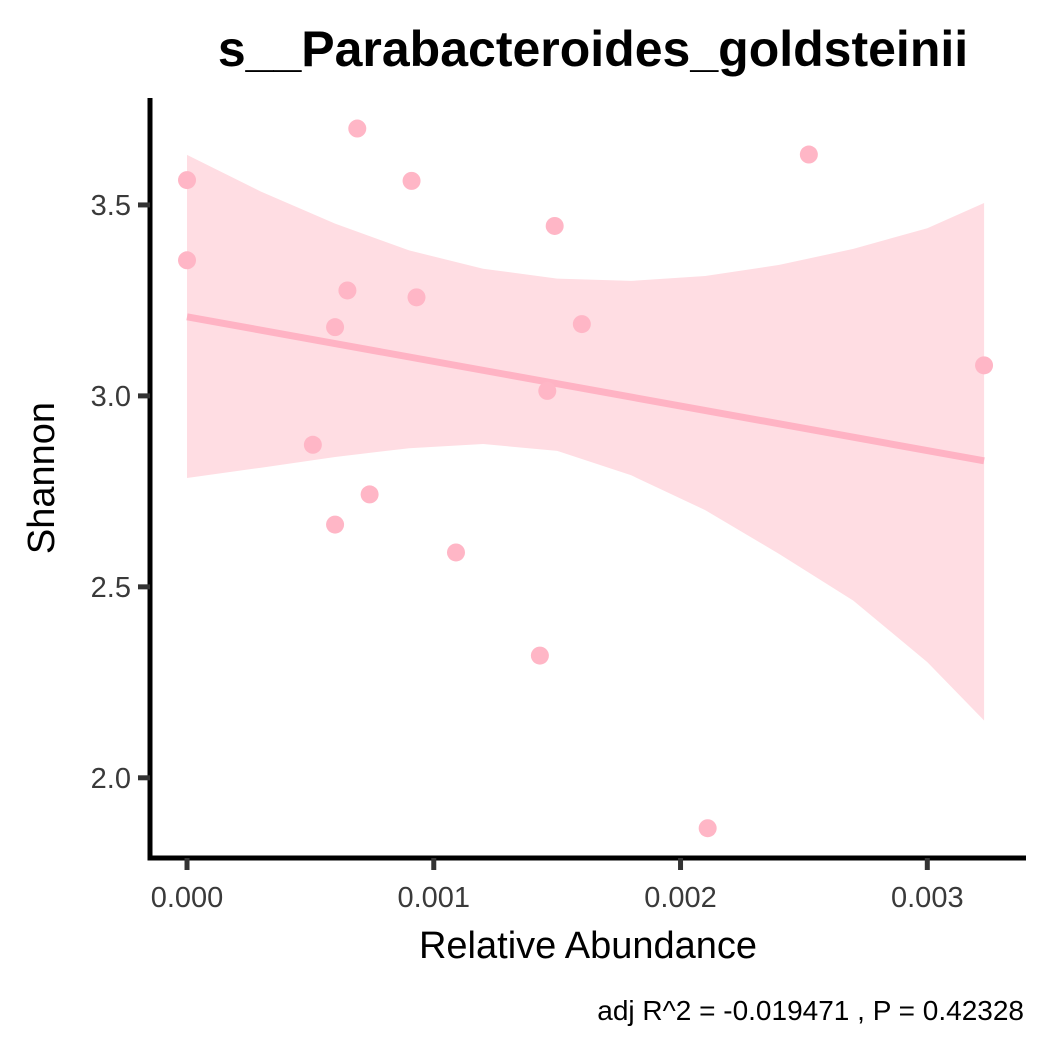 The height and width of the screenshot is (1050, 1050). What do you see at coordinates (42, 478) in the screenshot?
I see `y-axis-title: Shannon` at bounding box center [42, 478].